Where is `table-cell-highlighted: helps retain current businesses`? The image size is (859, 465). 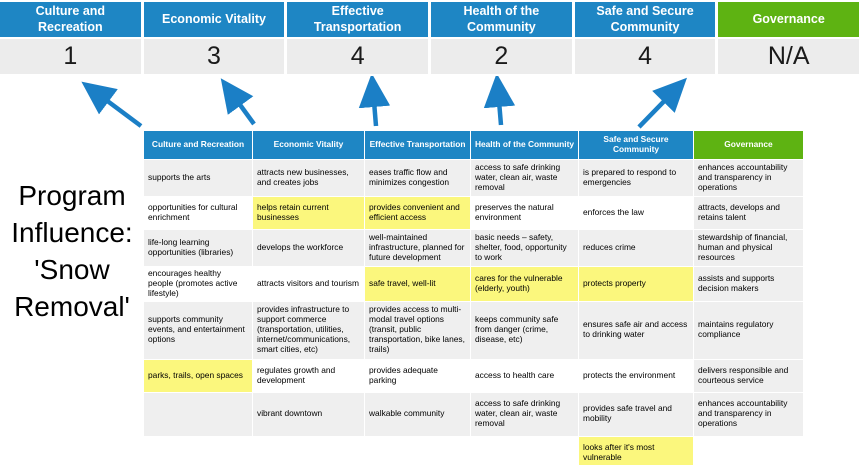 table-cell-highlighted: helps retain current businesses is located at coordinates (308, 213).